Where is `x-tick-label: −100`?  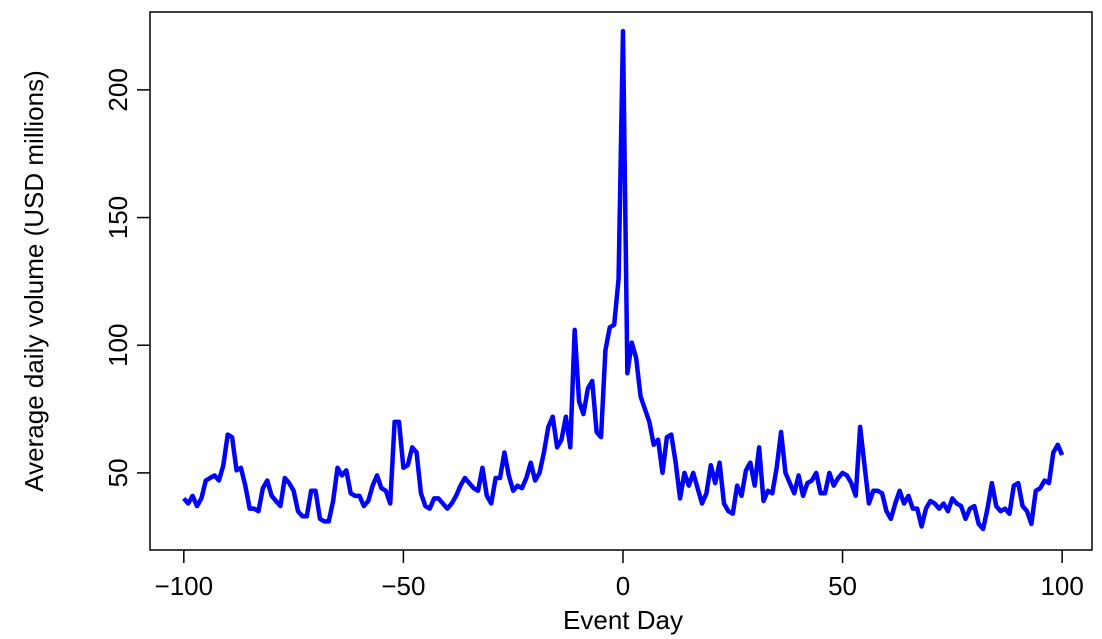 x-tick-label: −100 is located at coordinates (184, 586).